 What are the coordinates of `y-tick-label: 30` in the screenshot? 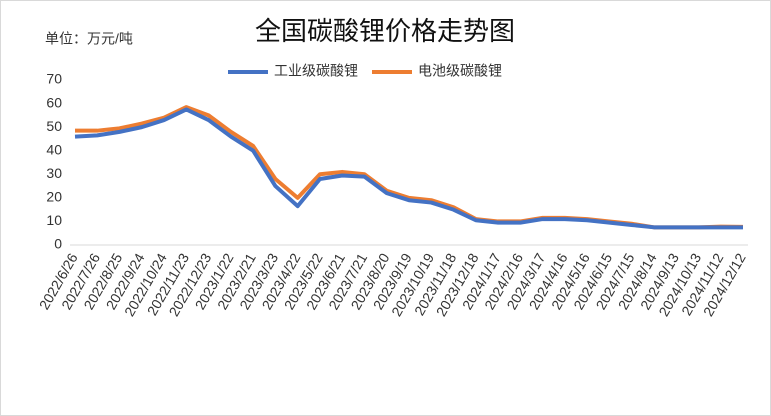 It's located at (54, 173).